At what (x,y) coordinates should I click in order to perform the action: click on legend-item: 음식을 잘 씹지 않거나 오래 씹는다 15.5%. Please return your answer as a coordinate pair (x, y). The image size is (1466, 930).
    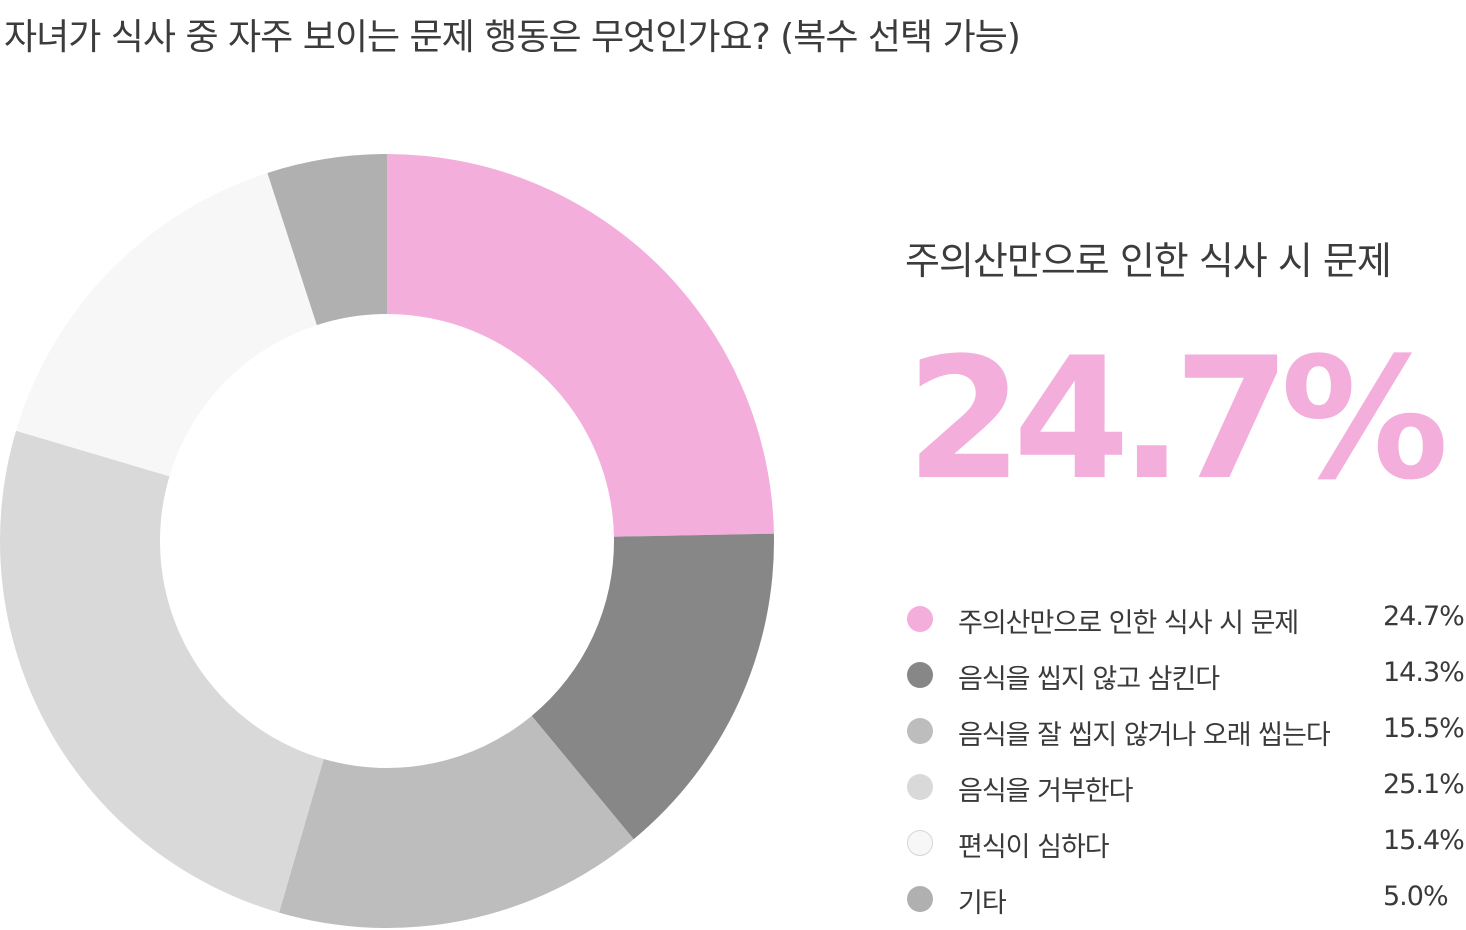
    Looking at the image, I should click on (1185, 734).